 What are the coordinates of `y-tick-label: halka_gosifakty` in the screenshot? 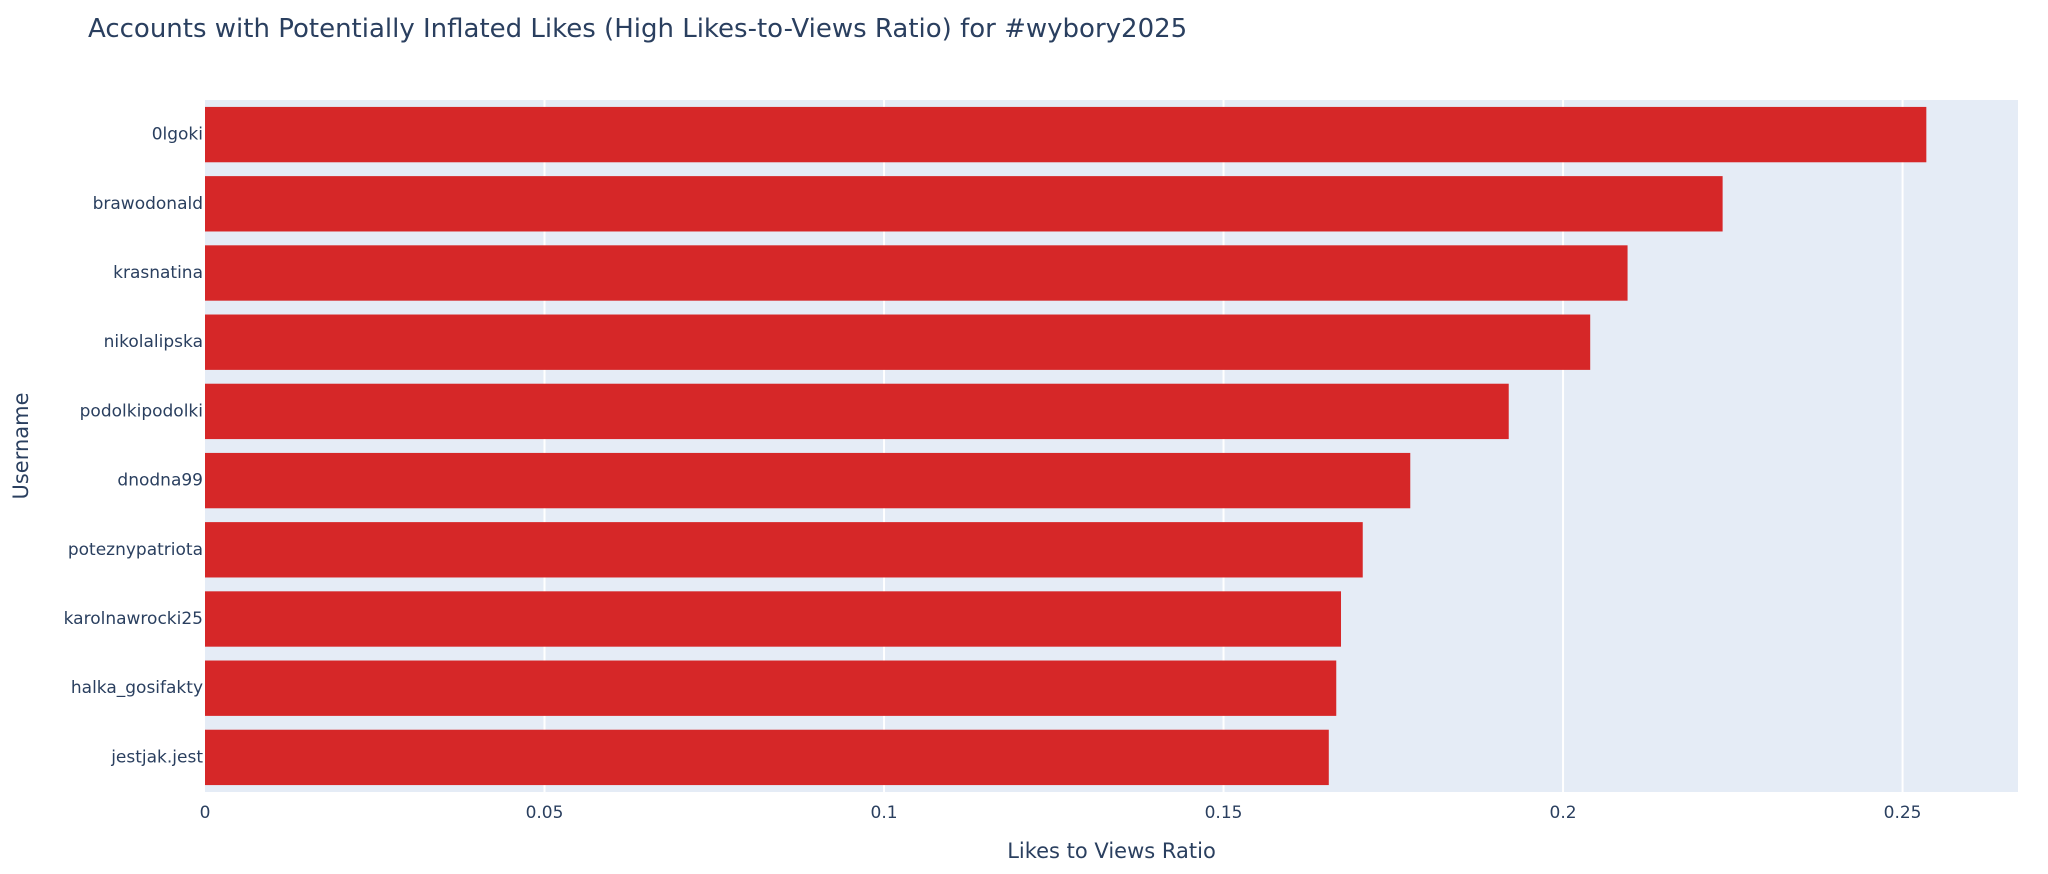 It's located at (137, 688).